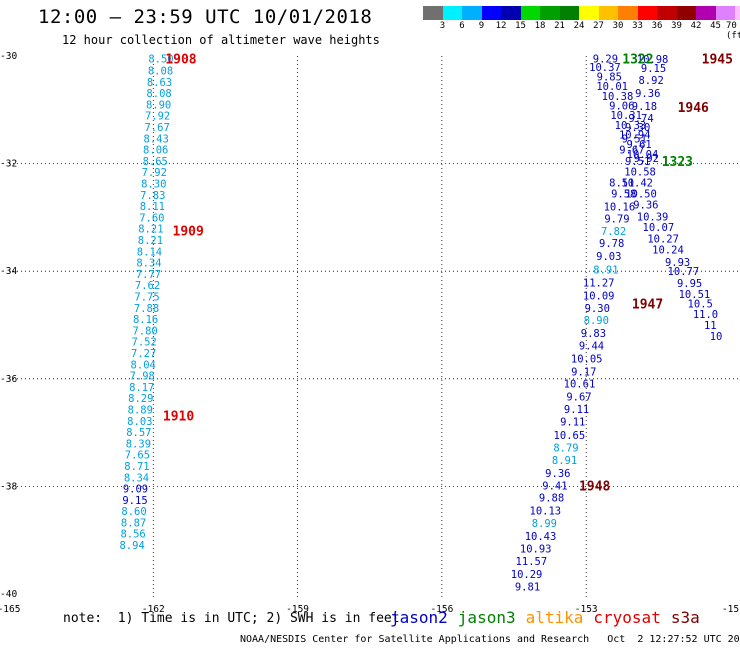  What do you see at coordinates (148, 275) in the screenshot?
I see `wave-height-value: 7.77` at bounding box center [148, 275].